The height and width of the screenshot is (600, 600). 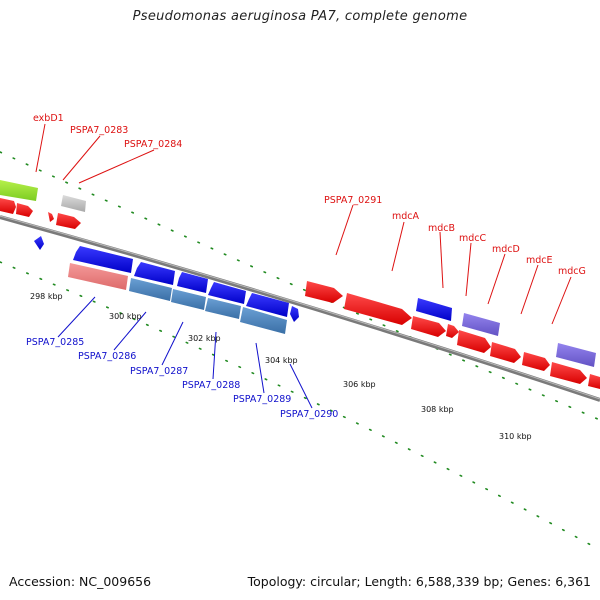 I want to click on label-exbD1: exbD1, so click(x=48, y=118).